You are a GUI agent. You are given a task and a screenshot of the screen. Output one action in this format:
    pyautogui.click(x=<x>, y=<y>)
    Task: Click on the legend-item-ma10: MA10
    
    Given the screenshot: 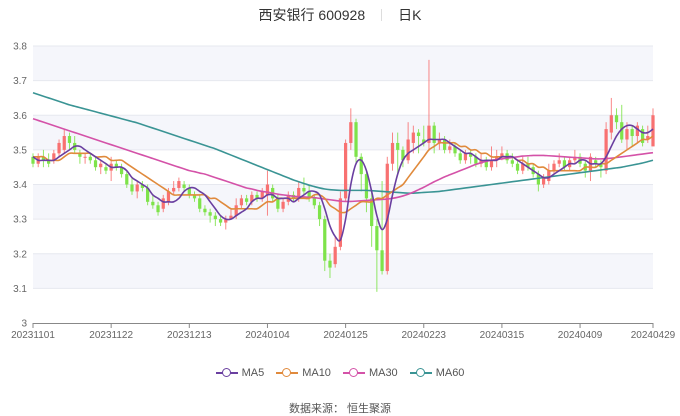 What is the action you would take?
    pyautogui.click(x=303, y=373)
    